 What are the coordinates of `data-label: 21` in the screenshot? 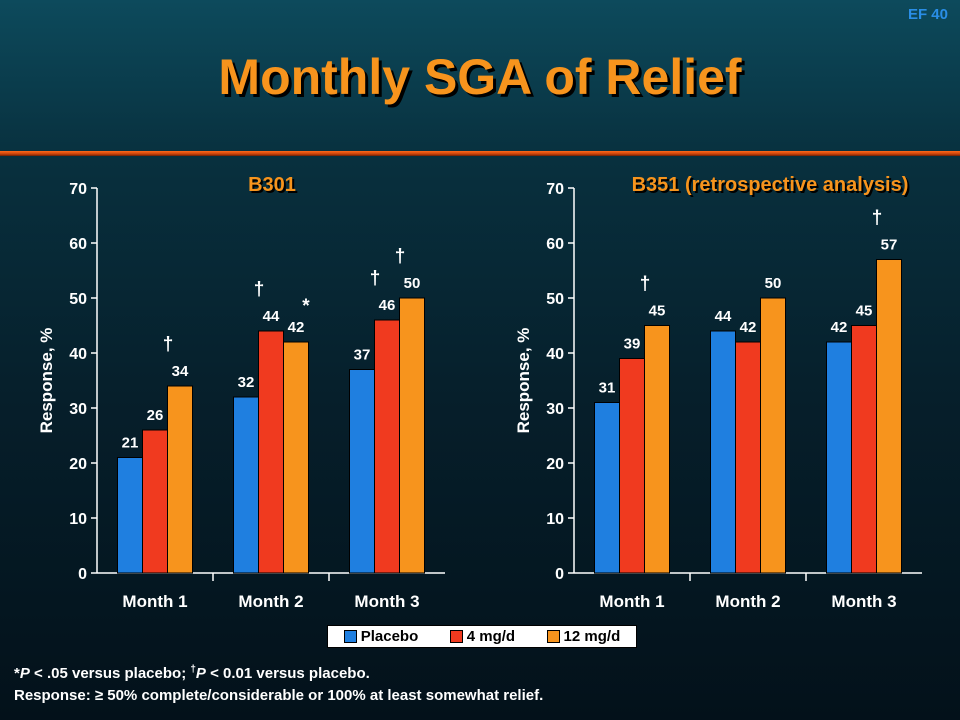 It's located at (130, 443).